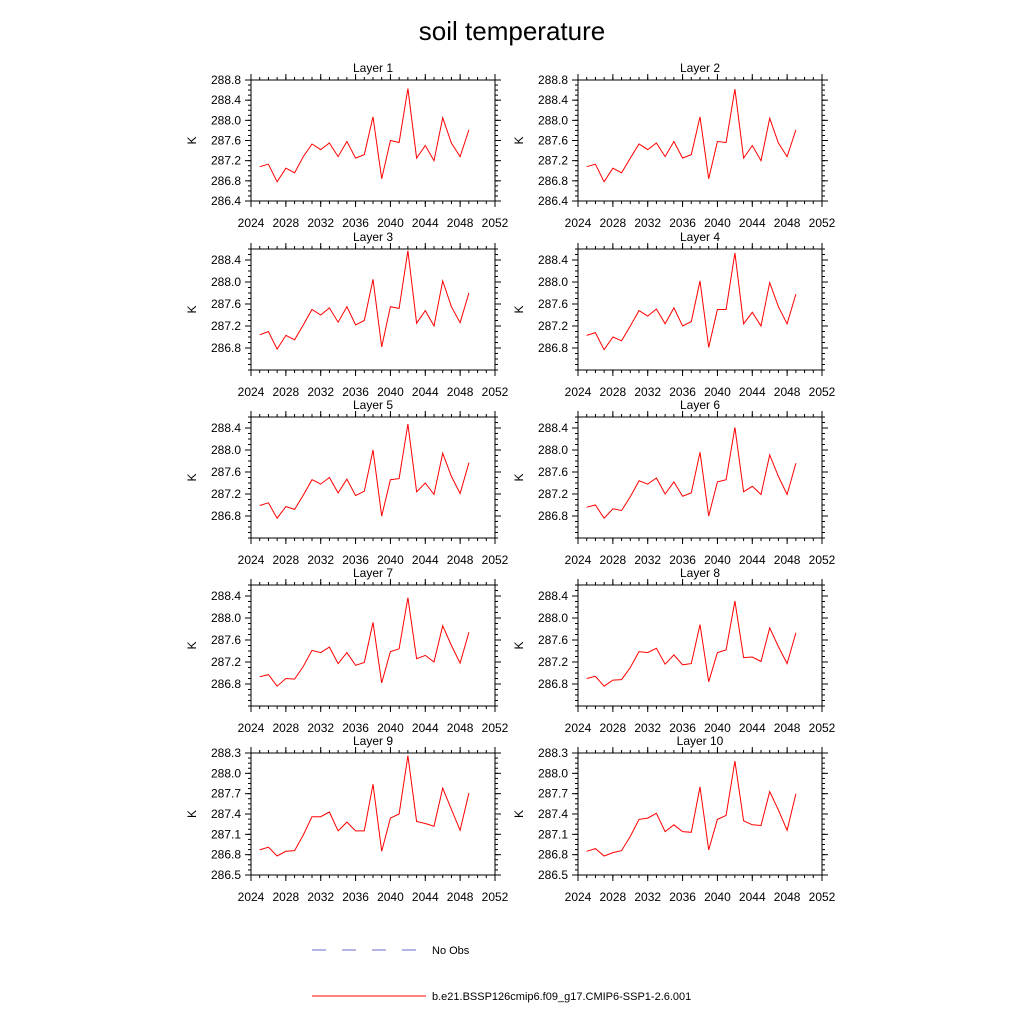 The width and height of the screenshot is (1024, 1024). I want to click on panel-title: Layer 4, so click(700, 237).